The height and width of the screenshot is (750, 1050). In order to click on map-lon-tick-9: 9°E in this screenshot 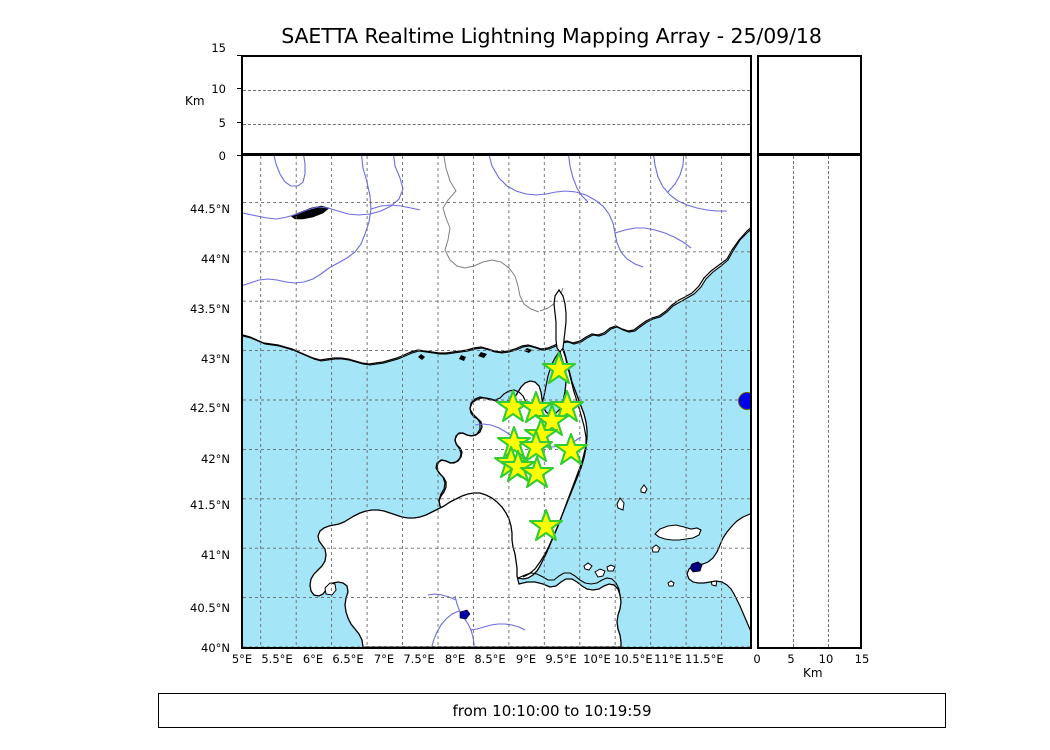, I will do `click(526, 659)`.